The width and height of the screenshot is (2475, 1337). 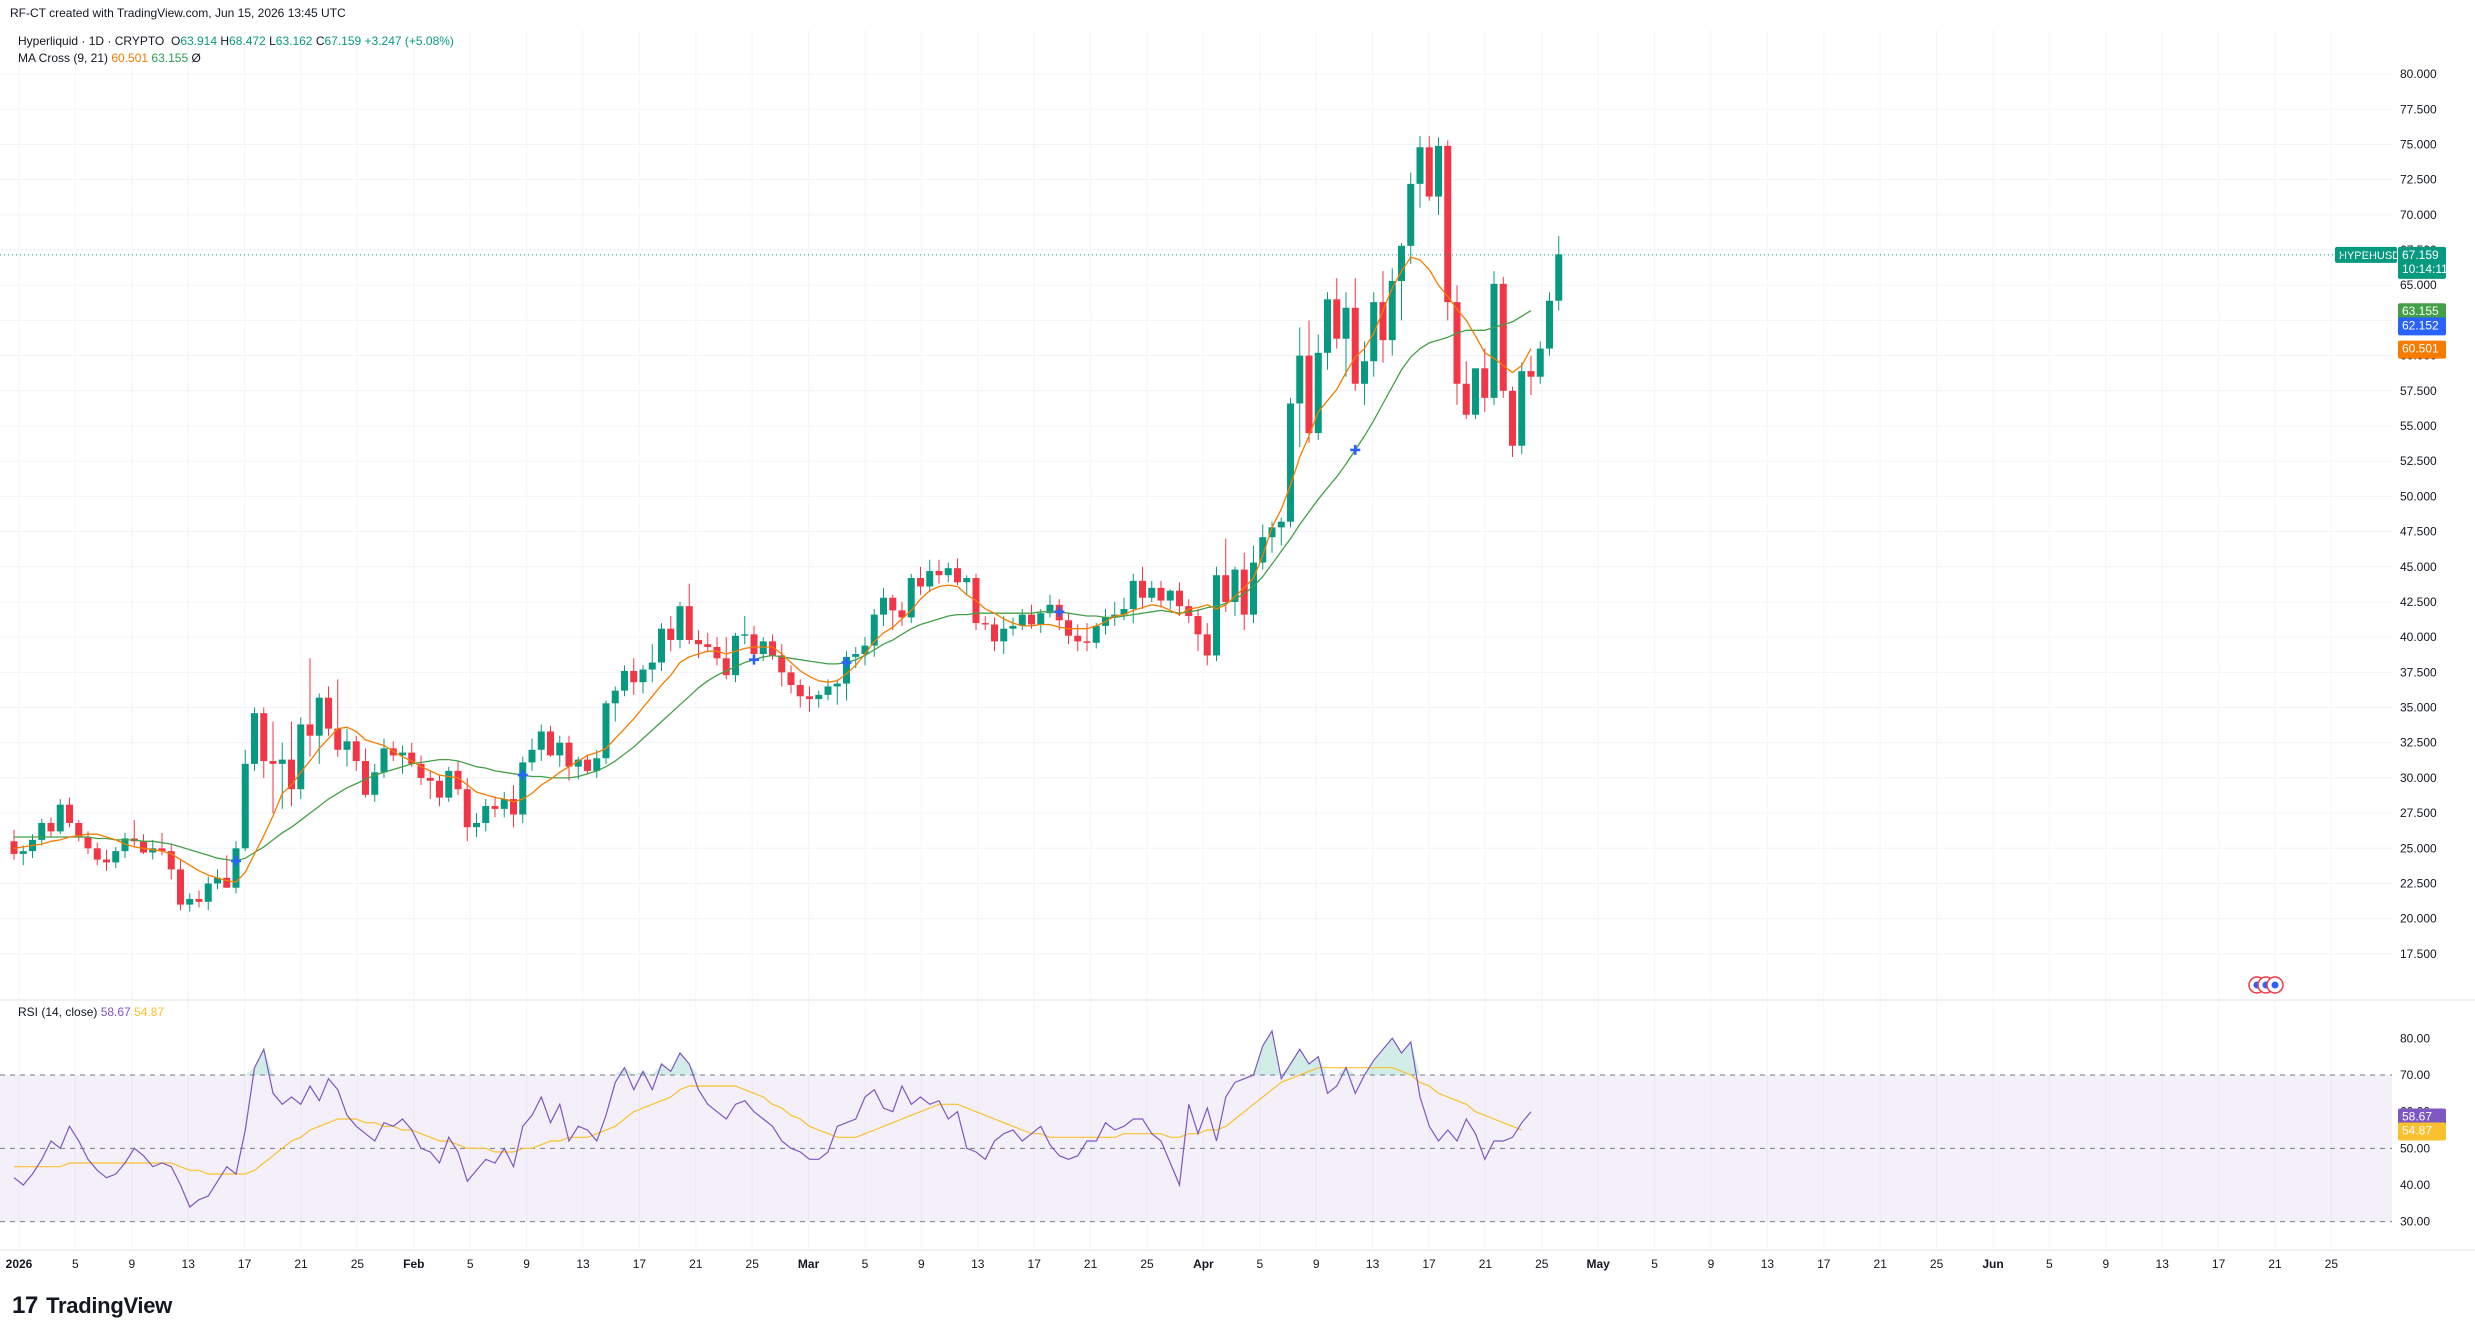 What do you see at coordinates (196, 58) in the screenshot?
I see `ma-cross-suffix: Ø` at bounding box center [196, 58].